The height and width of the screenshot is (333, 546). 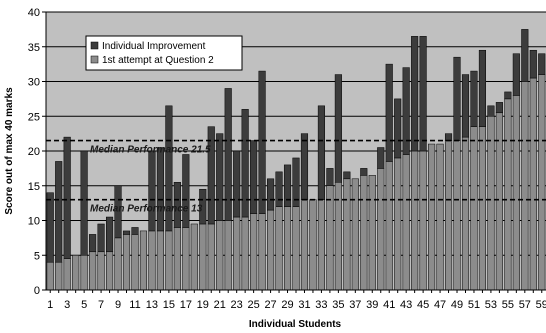 I want to click on x-tick-label: 51, so click(x=474, y=305).